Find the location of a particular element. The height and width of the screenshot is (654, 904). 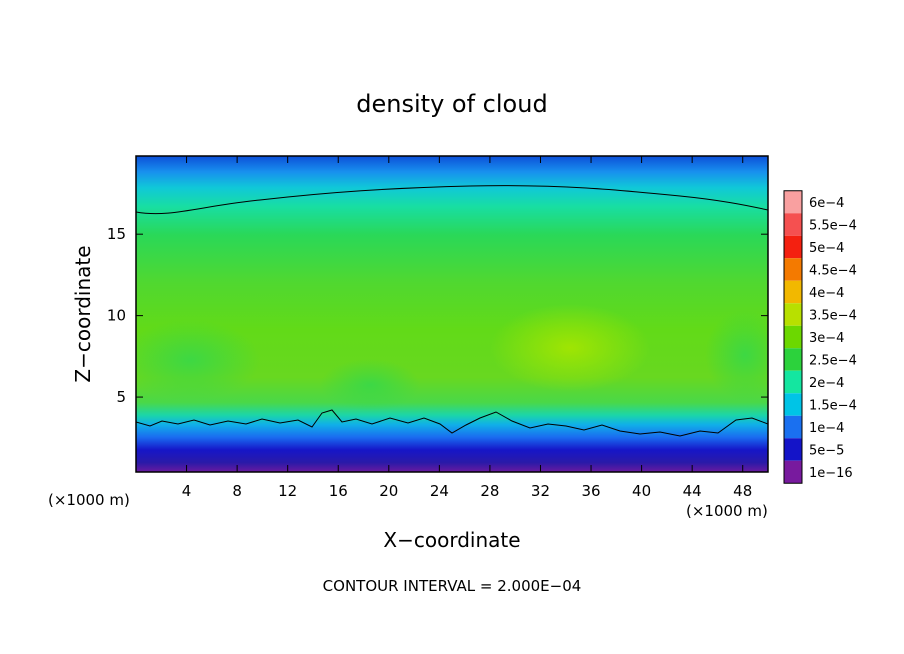

colorbar-label: 5e−4 is located at coordinates (826, 248).